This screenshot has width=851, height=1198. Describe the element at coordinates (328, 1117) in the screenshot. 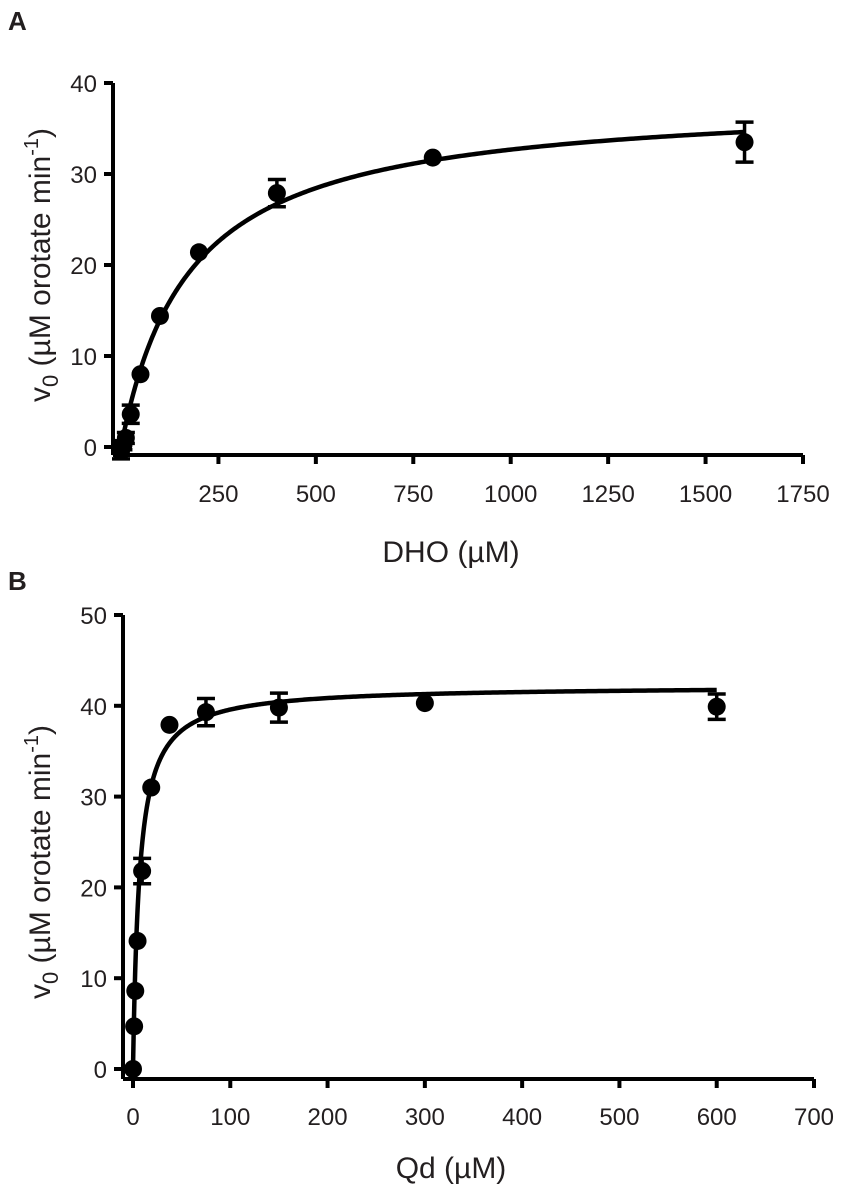

I see `panel-b-x-tick-label: 200` at that location.